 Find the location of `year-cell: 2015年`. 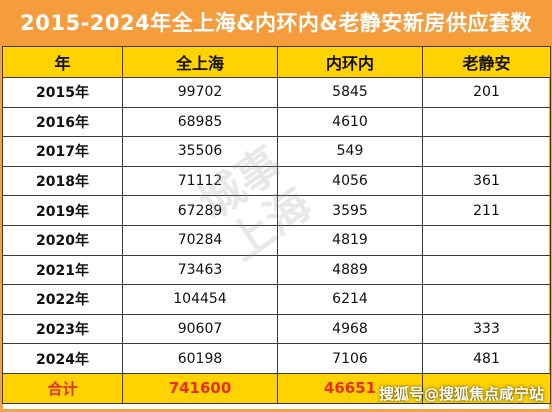

year-cell: 2015年 is located at coordinates (62, 92).